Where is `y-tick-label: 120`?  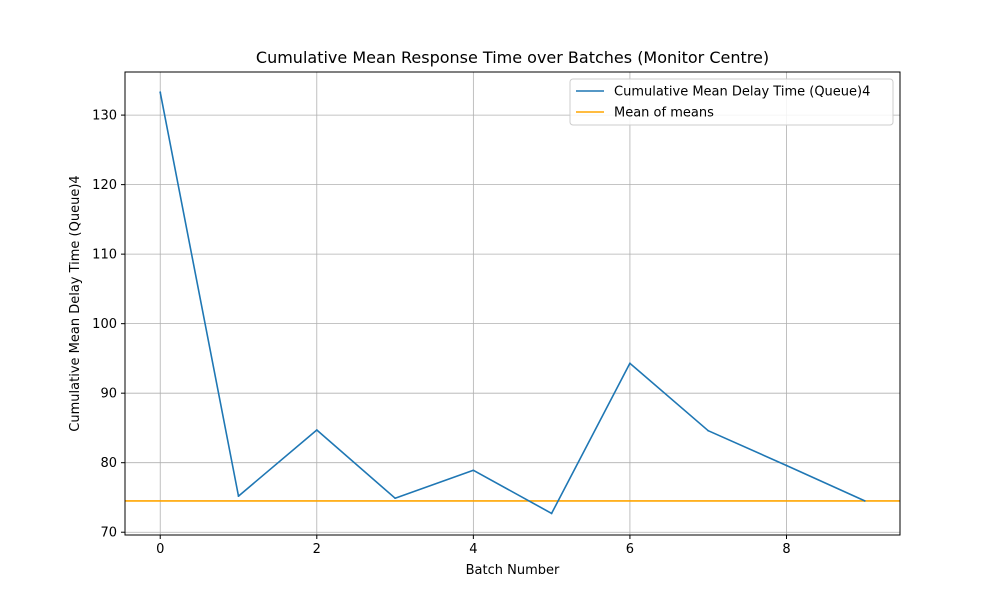 y-tick-label: 120 is located at coordinates (104, 185).